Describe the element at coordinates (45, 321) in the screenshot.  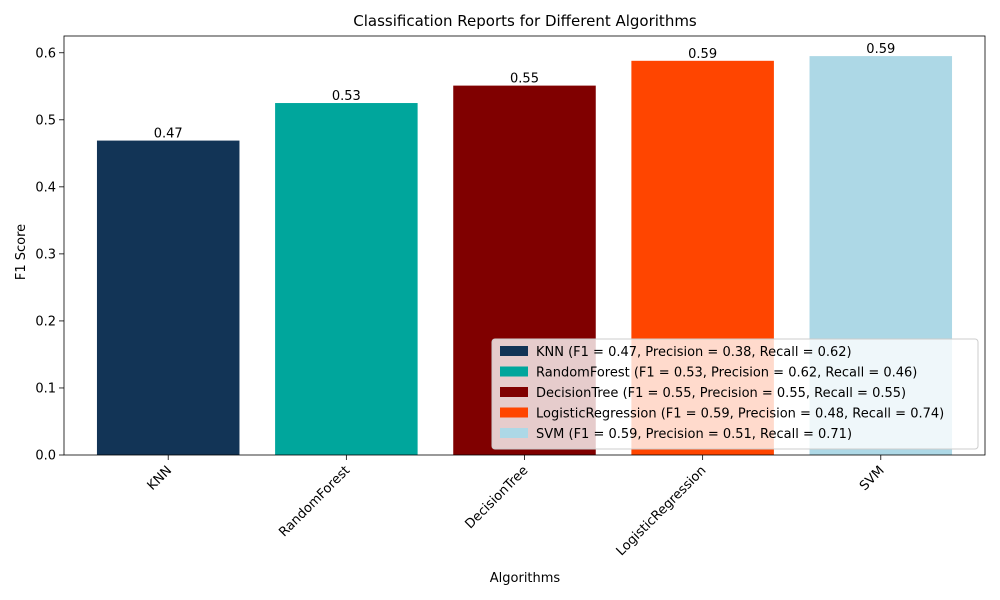
I see `y-tick-label: 0.2` at that location.